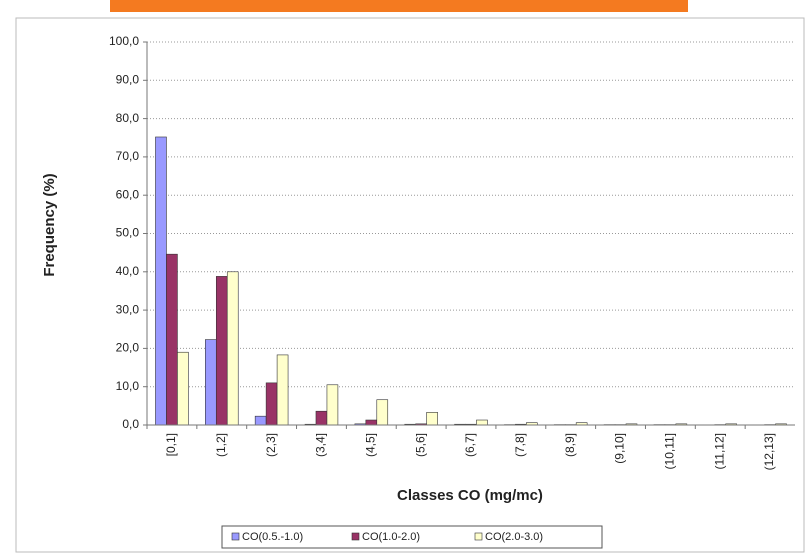 The image size is (812, 556). What do you see at coordinates (49, 224) in the screenshot?
I see `y-axis-title: Frequency (%)` at bounding box center [49, 224].